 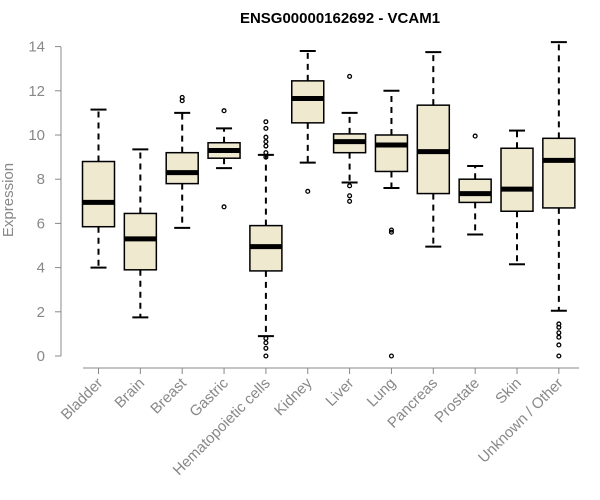 I want to click on x-tick-label: Prostate, so click(x=457, y=401).